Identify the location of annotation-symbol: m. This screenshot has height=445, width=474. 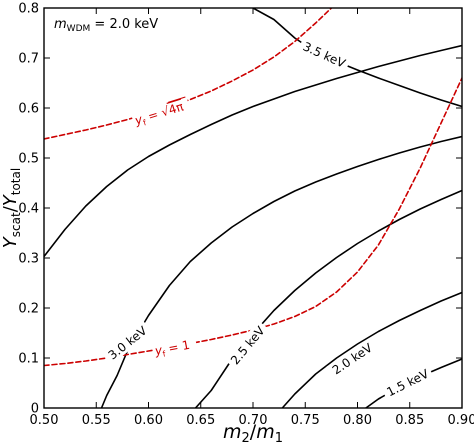
(60, 24).